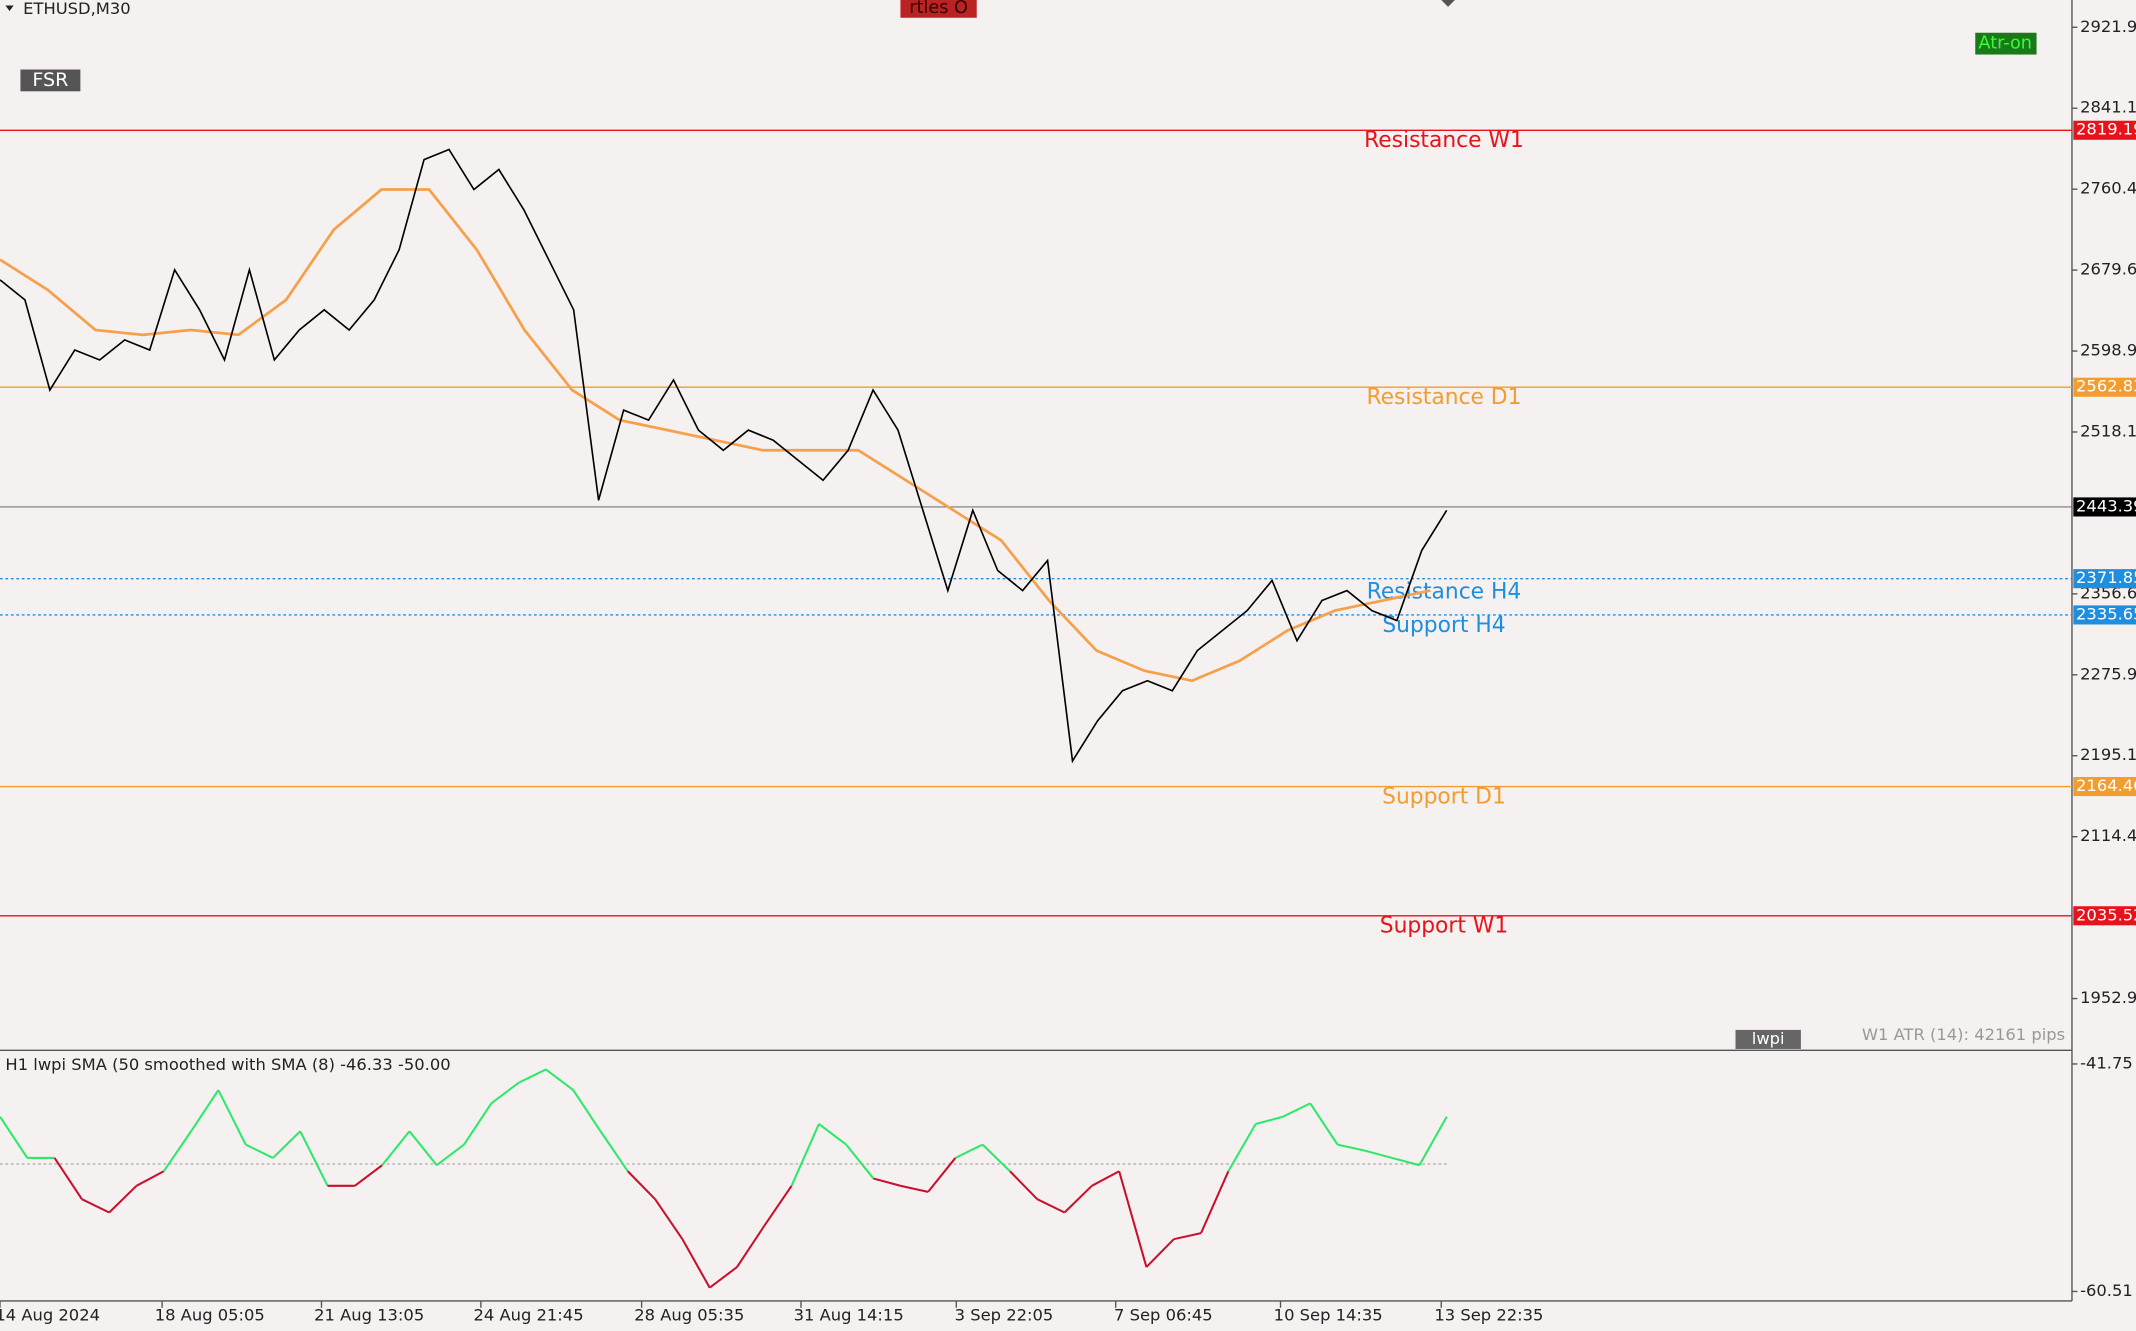  I want to click on y-tick-label: 2195.17, so click(2108, 754).